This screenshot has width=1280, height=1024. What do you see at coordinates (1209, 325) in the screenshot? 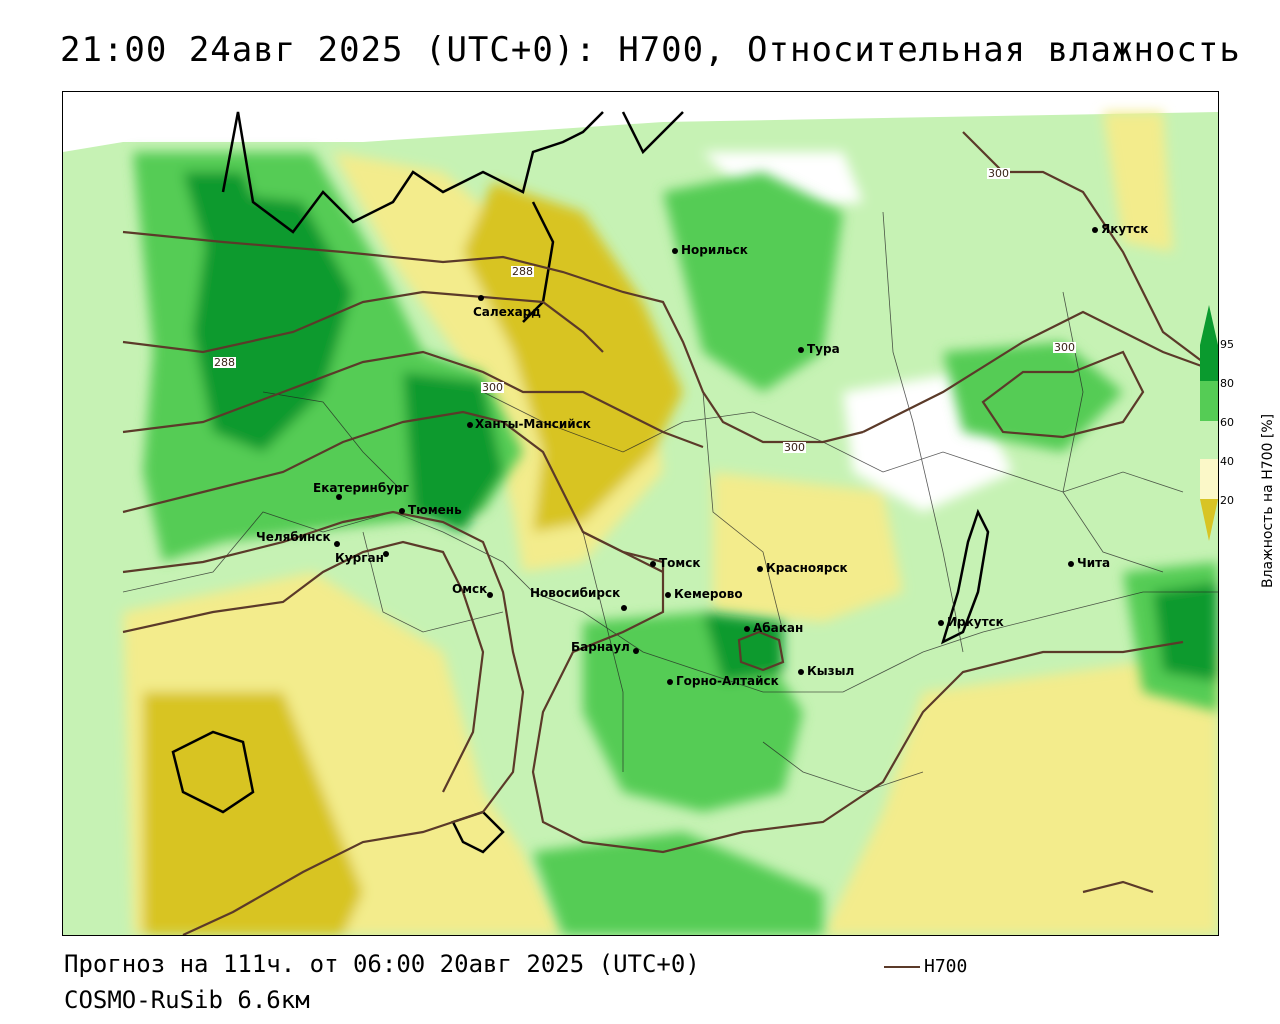
I see `colorbar-top-arrow` at bounding box center [1209, 325].